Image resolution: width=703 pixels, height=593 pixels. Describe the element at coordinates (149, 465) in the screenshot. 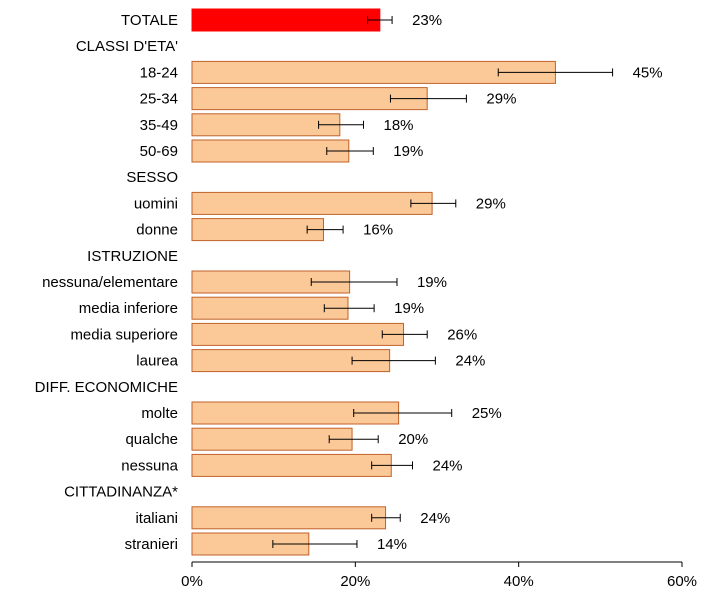

I see `category-label: nessuna` at that location.